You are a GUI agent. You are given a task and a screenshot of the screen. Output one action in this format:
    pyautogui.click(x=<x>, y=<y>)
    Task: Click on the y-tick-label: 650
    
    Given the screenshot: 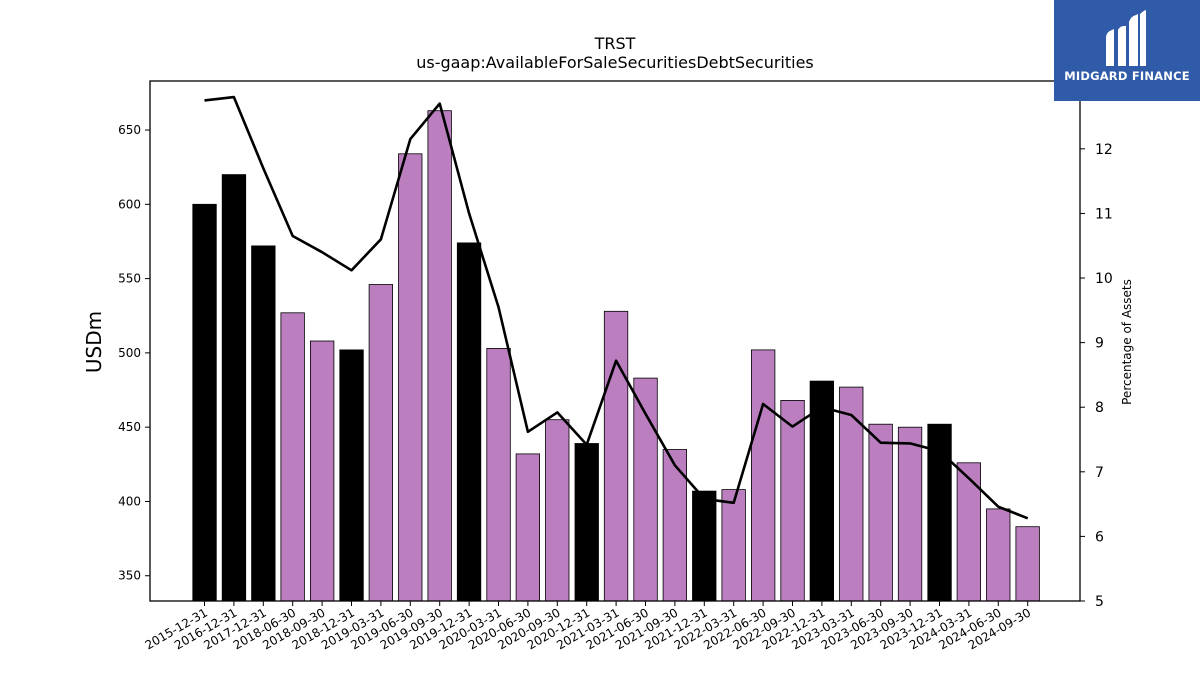 What is the action you would take?
    pyautogui.click(x=129, y=130)
    